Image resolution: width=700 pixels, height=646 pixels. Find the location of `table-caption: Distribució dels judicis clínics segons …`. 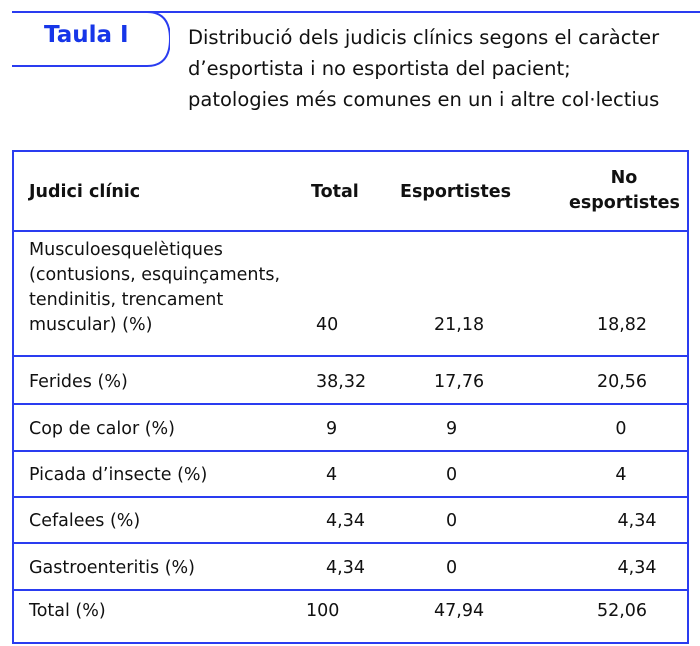

table-caption: Distribució dels judicis clínics segons … is located at coordinates (443, 68).